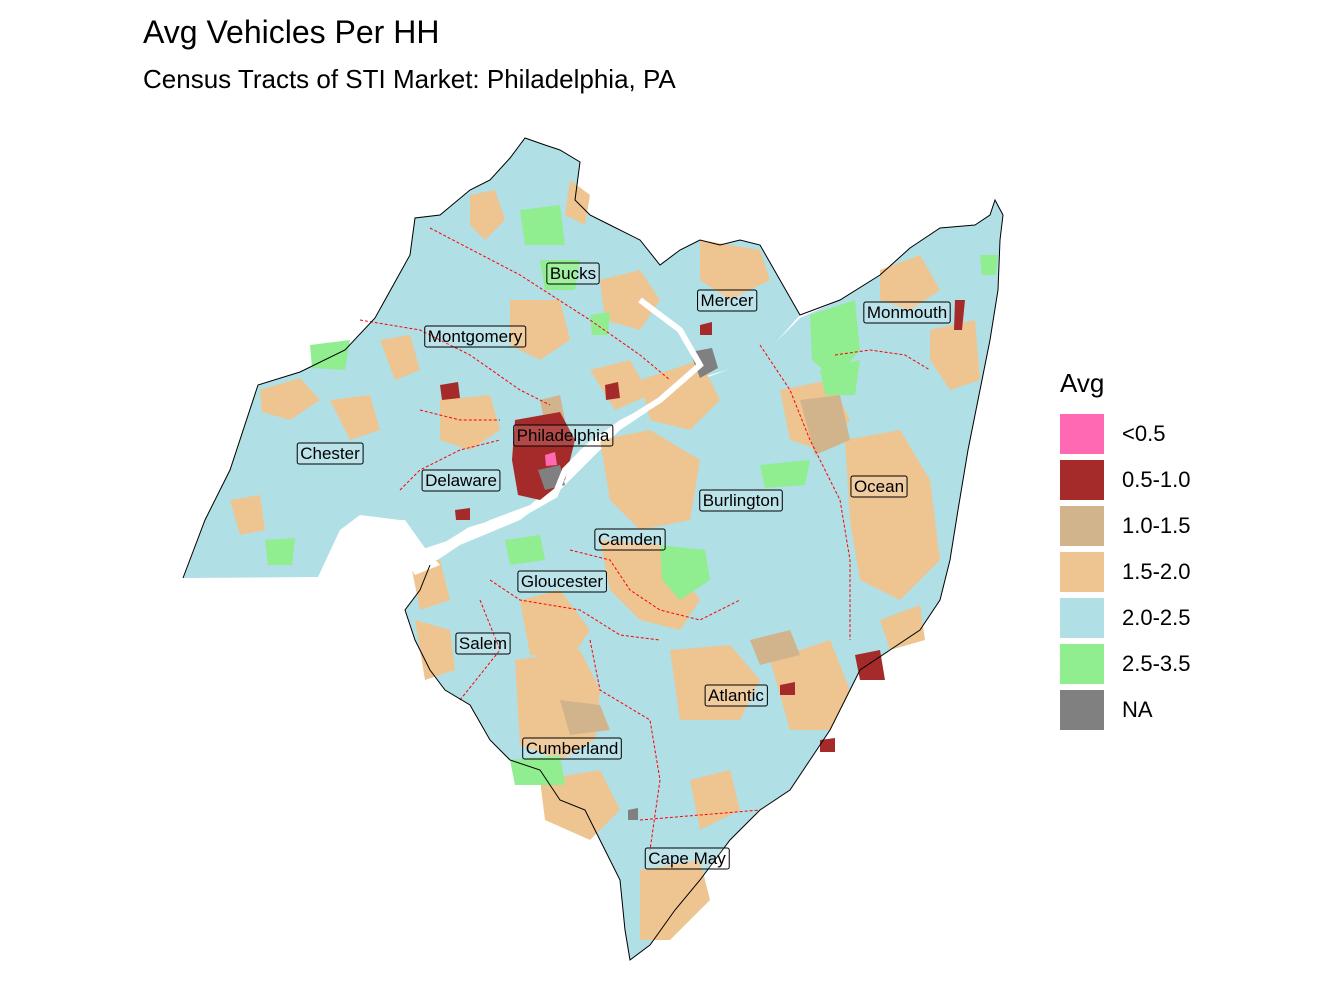 The height and width of the screenshot is (1008, 1344). I want to click on county-label-bucks: Bucks, so click(573, 273).